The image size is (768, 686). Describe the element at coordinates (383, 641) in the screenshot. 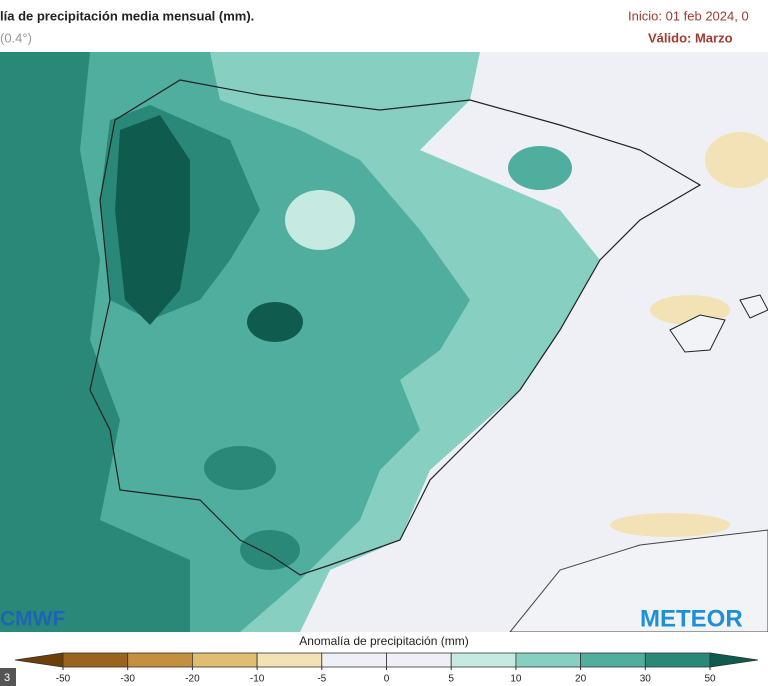

I see `legend-title: Anomalía de precipitación (mm)` at that location.